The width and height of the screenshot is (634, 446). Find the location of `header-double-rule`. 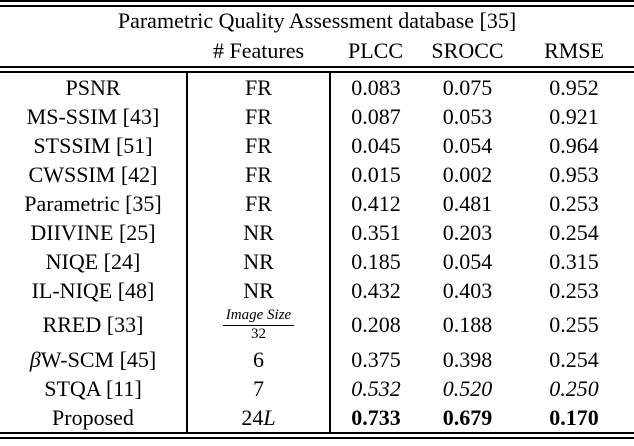

header-double-rule is located at coordinates (317, 69).